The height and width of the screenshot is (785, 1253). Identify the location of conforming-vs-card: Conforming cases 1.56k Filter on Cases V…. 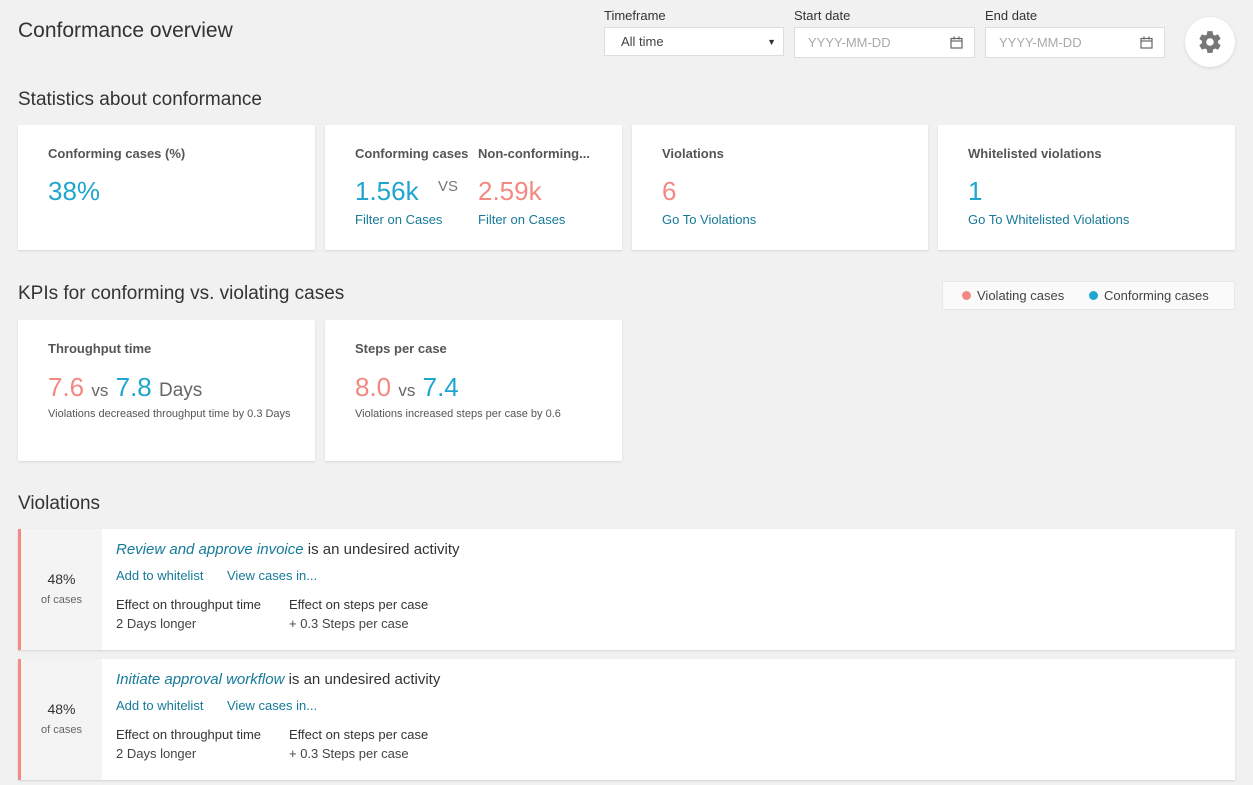
(473, 187).